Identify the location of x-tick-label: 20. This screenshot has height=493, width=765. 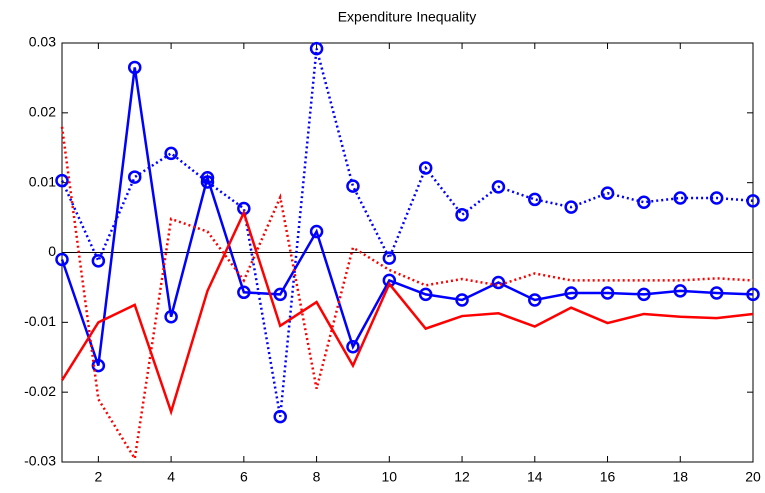
(753, 477).